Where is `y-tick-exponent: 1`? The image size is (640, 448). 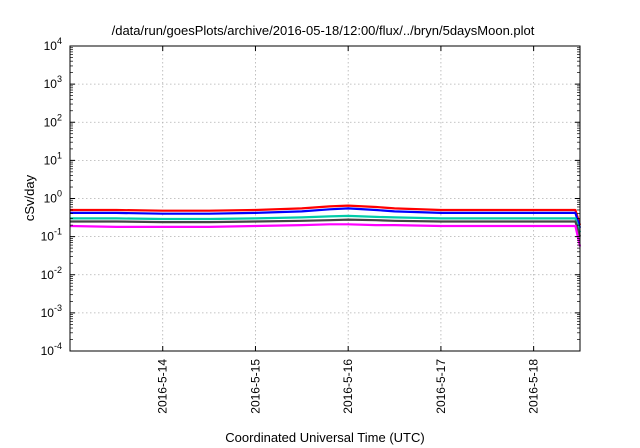
y-tick-exponent: 1 is located at coordinates (59, 155).